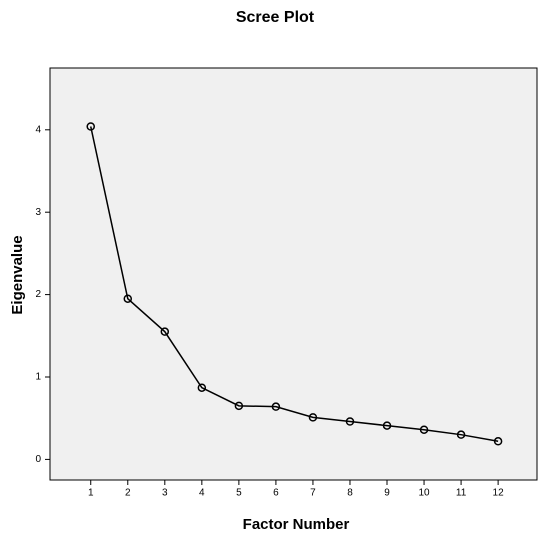 This screenshot has width=550, height=543. Describe the element at coordinates (296, 524) in the screenshot. I see `x-axis-title: Factor Number` at that location.